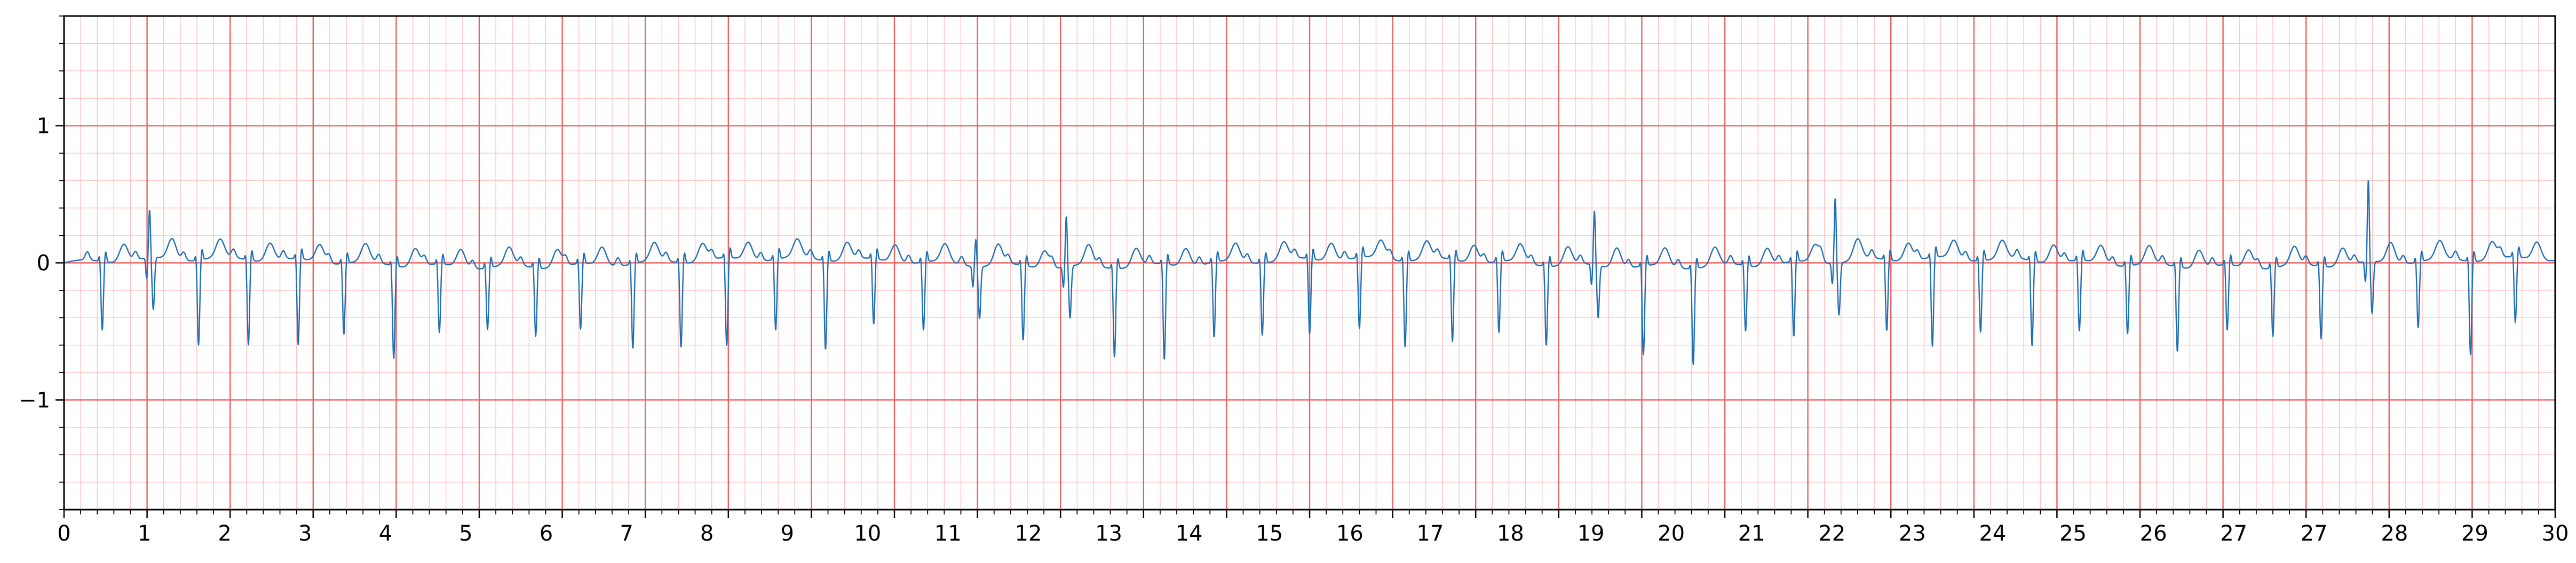 The height and width of the screenshot is (563, 2576). What do you see at coordinates (305, 533) in the screenshot?
I see `x-tick-label: 3` at bounding box center [305, 533].